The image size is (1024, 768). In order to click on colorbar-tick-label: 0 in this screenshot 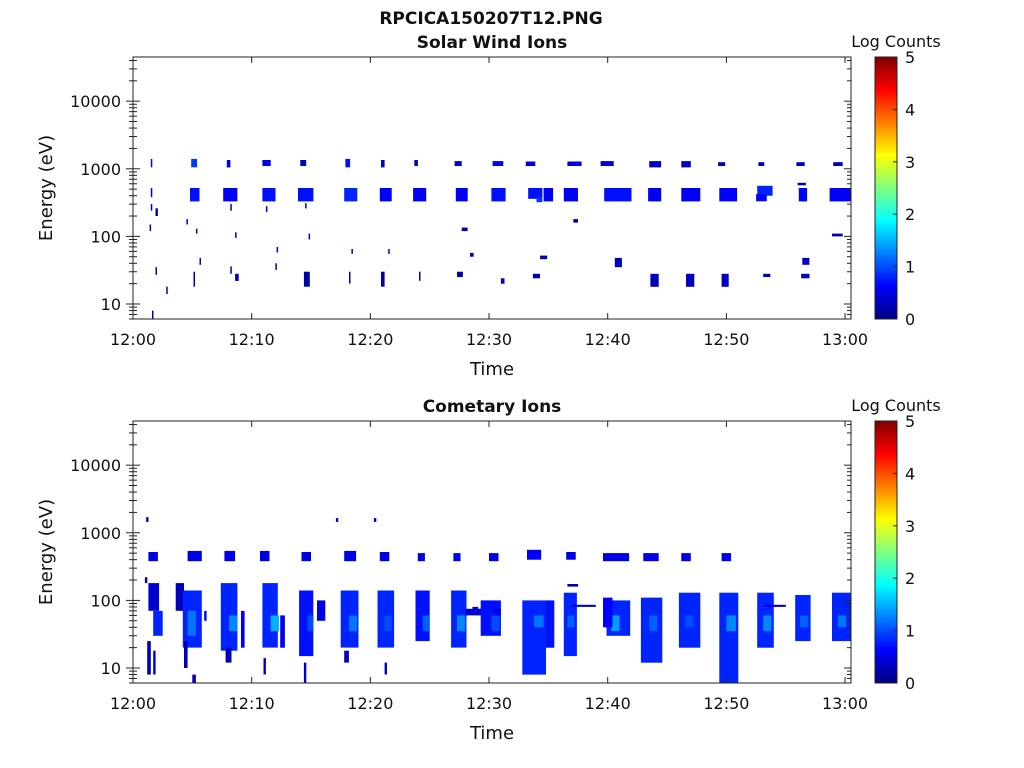, I will do `click(910, 319)`.